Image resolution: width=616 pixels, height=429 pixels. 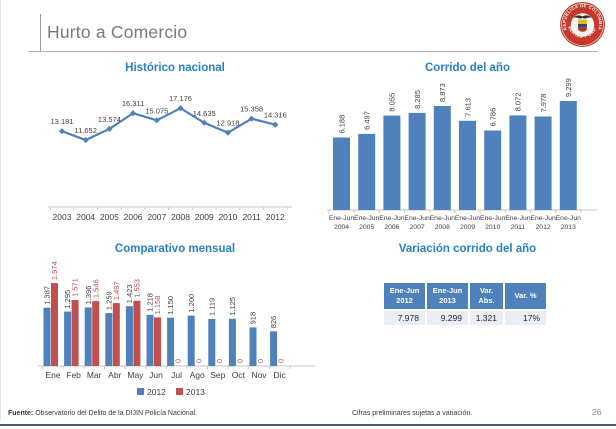 I want to click on table-data-cell: 17%, so click(x=525, y=318).